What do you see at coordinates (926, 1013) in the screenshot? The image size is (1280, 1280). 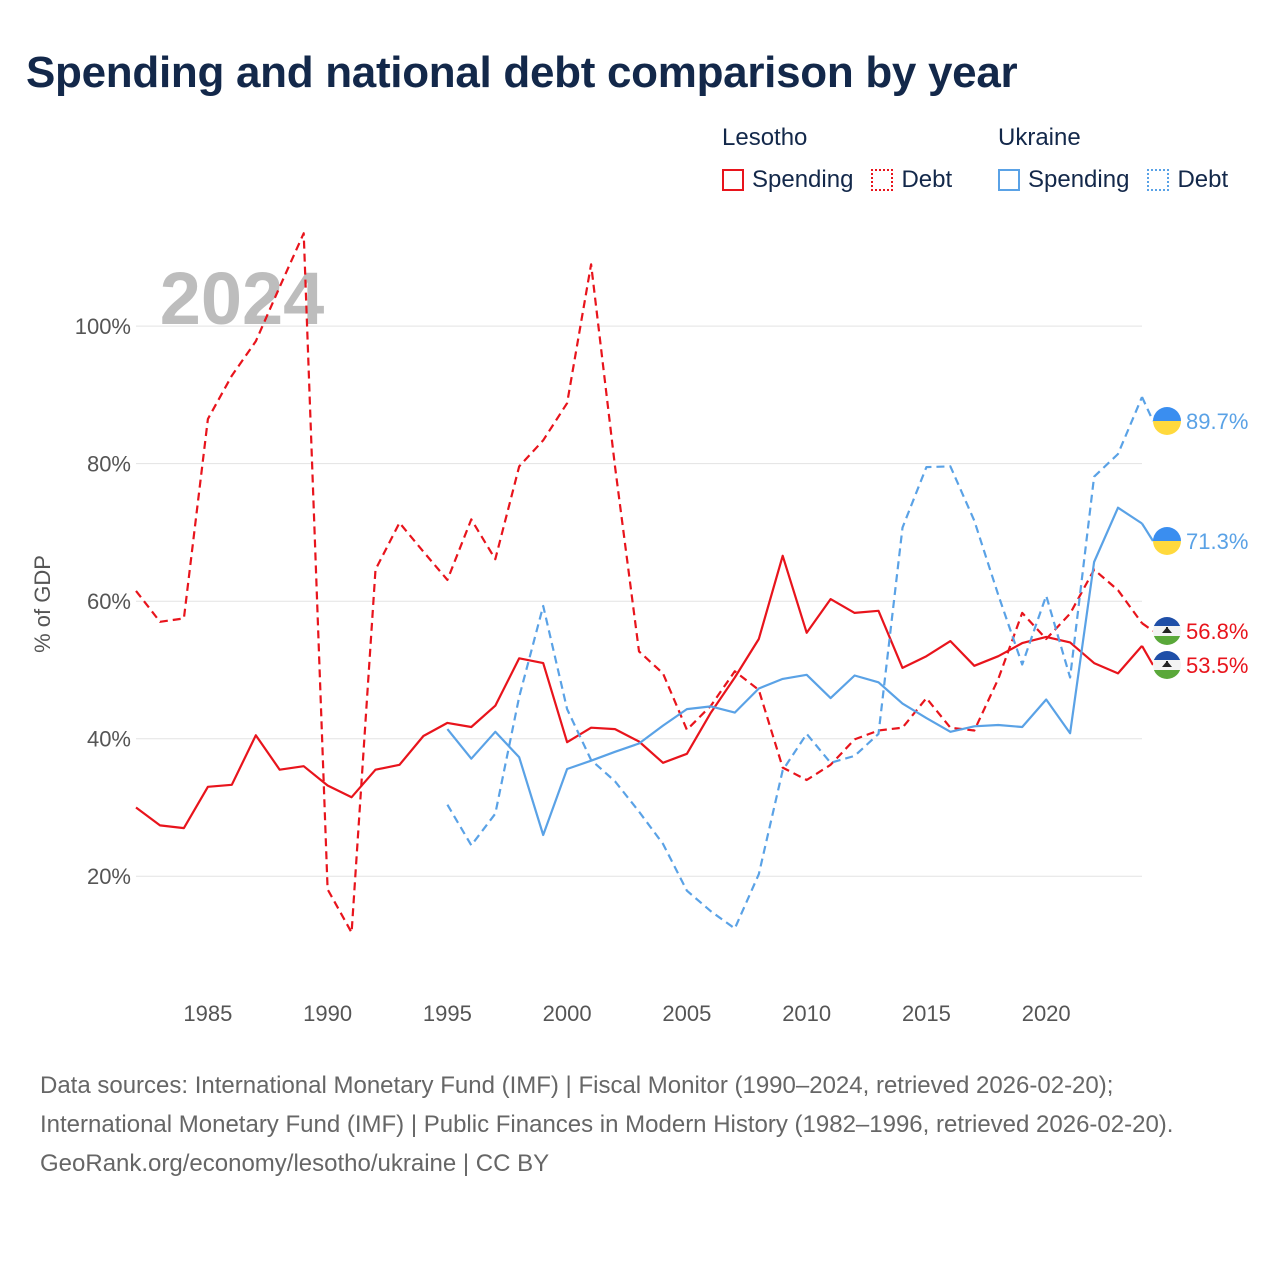 I see `x-tick-label: 2015` at bounding box center [926, 1013].